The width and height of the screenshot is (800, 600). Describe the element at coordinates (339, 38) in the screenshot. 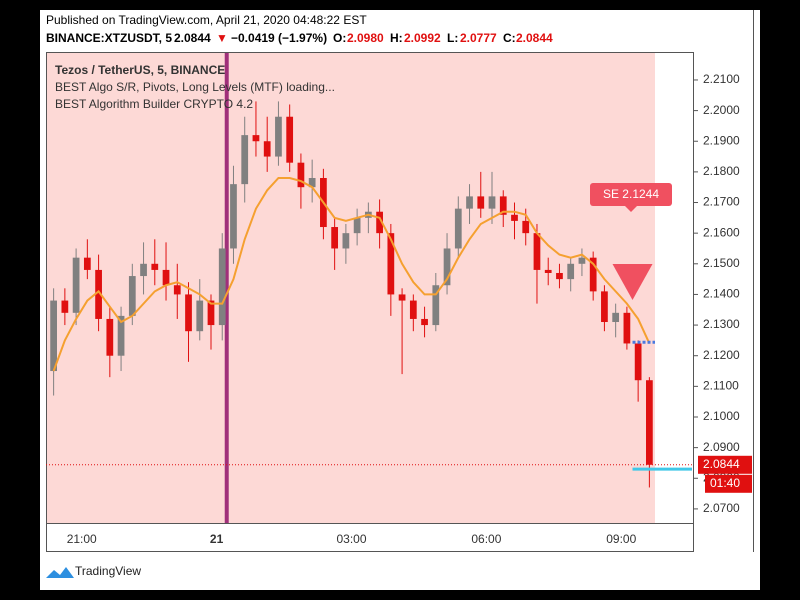

I see `o-label: O:` at that location.